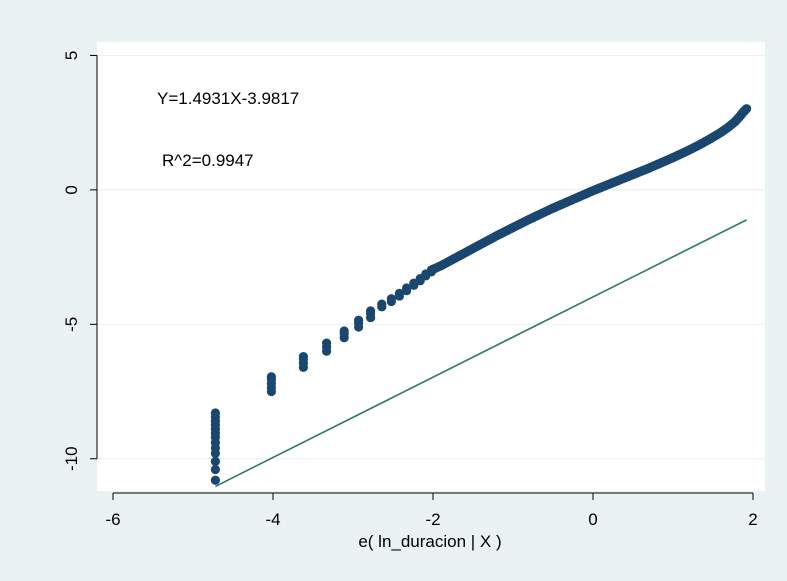 This screenshot has width=787, height=581. I want to click on y-tick-label: -5, so click(71, 324).